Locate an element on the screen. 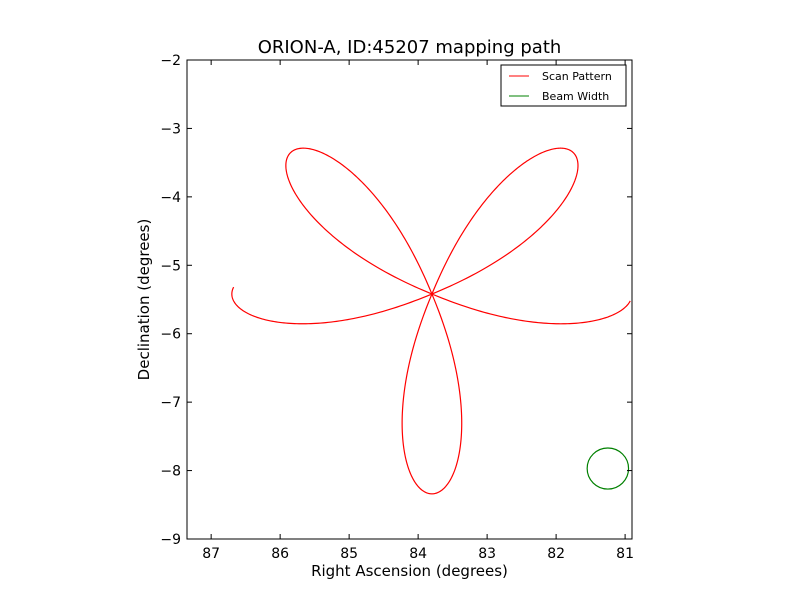 The width and height of the screenshot is (800, 600). x-tick-label: 84 is located at coordinates (418, 554).